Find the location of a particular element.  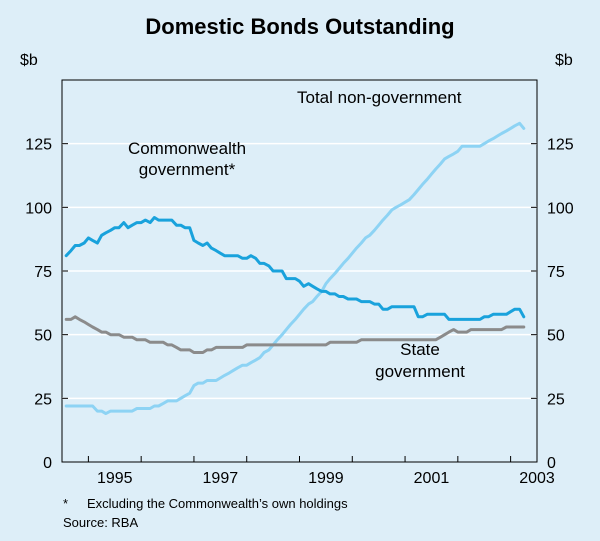

x-ticks: 1995 1997 1999 2001 2003 is located at coordinates (321, 471).